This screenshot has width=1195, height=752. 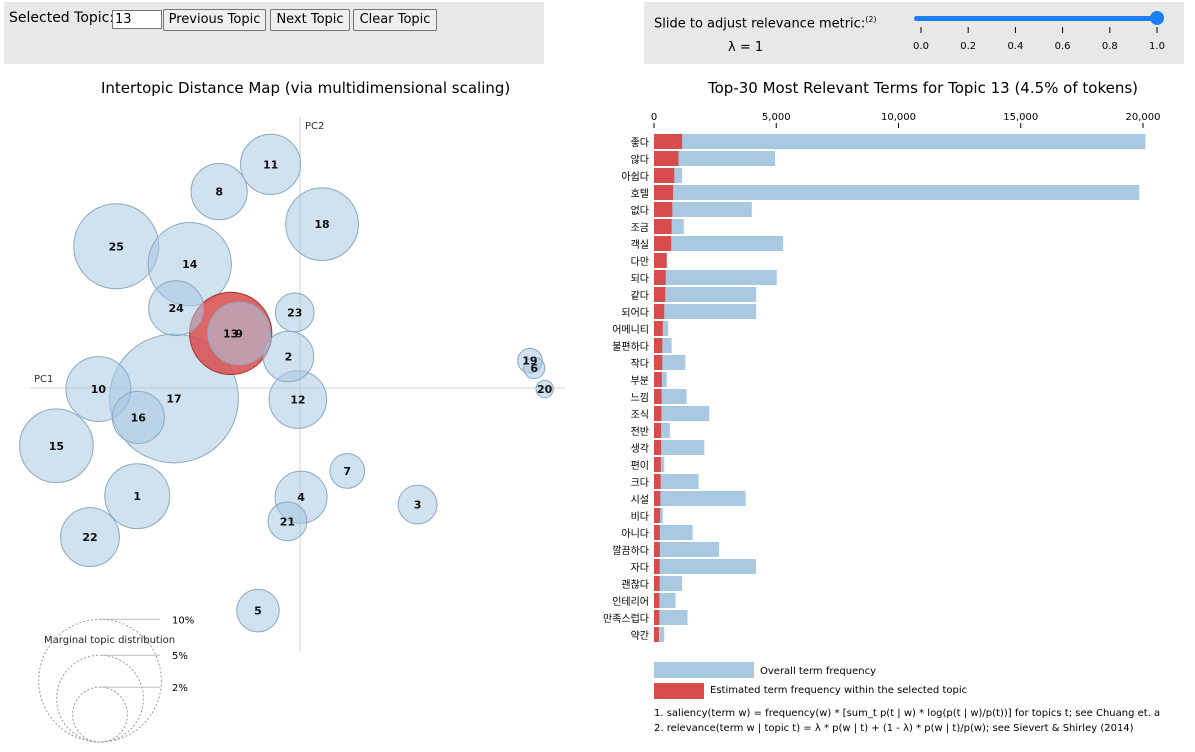 What do you see at coordinates (1157, 18) in the screenshot?
I see `relevance-slider-thumb` at bounding box center [1157, 18].